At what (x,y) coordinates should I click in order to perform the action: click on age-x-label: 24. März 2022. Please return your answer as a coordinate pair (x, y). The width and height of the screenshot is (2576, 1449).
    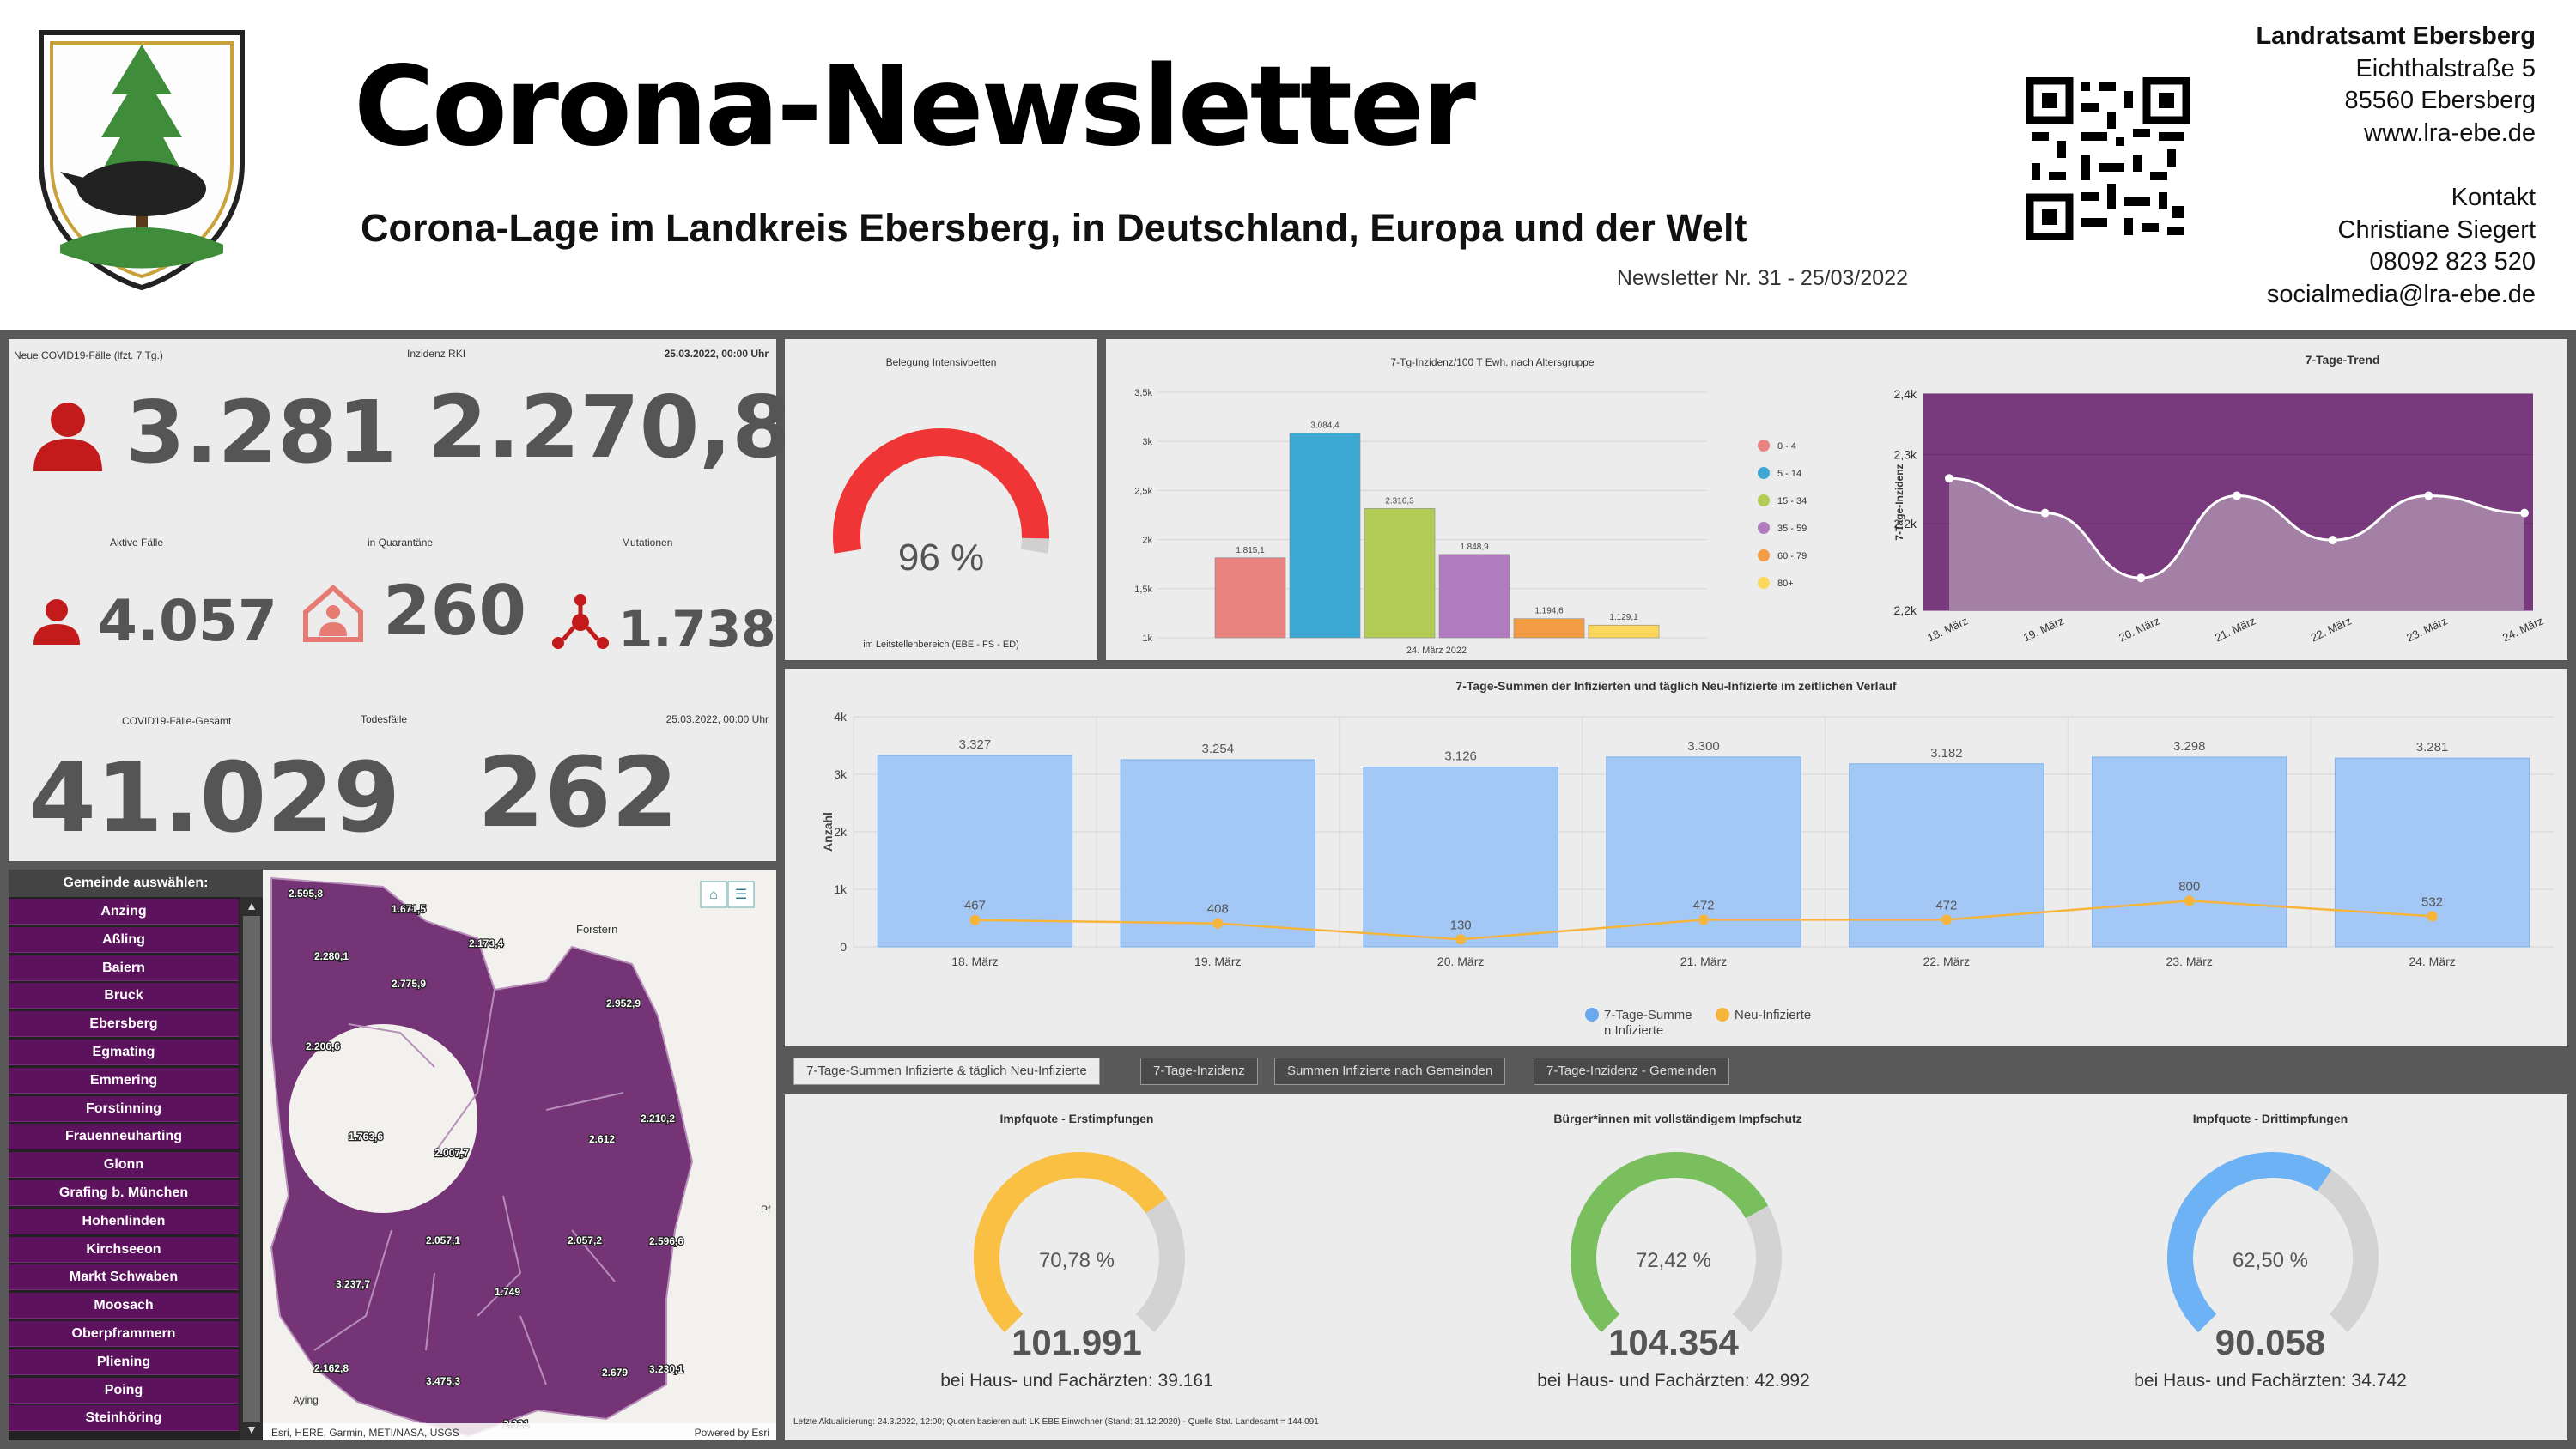
    Looking at the image, I should click on (1437, 651).